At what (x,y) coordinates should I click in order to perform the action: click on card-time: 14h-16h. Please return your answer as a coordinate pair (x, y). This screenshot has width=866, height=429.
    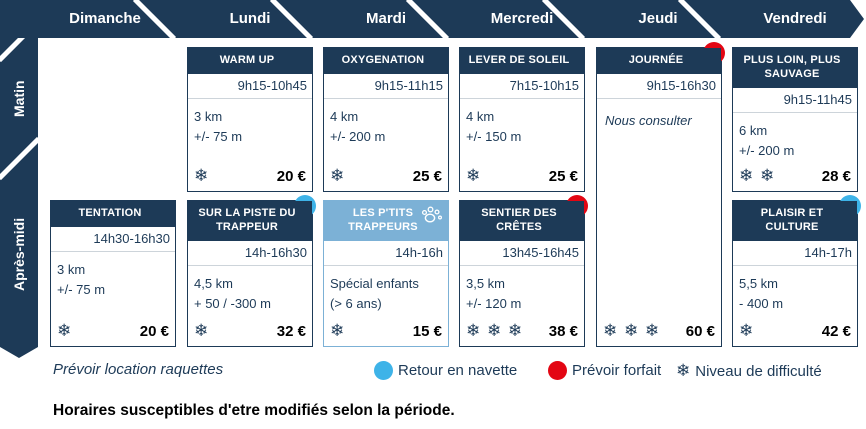
    Looking at the image, I should click on (386, 253).